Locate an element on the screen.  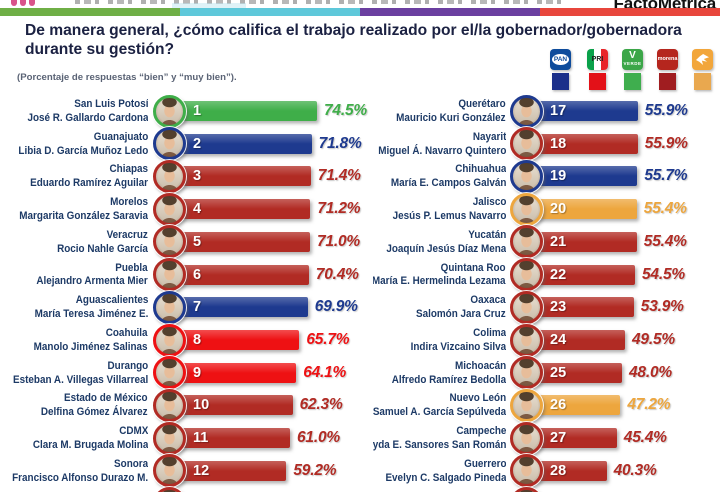
governor-name: Eduardo Ramírez Aguilar is located at coordinates (89, 183).